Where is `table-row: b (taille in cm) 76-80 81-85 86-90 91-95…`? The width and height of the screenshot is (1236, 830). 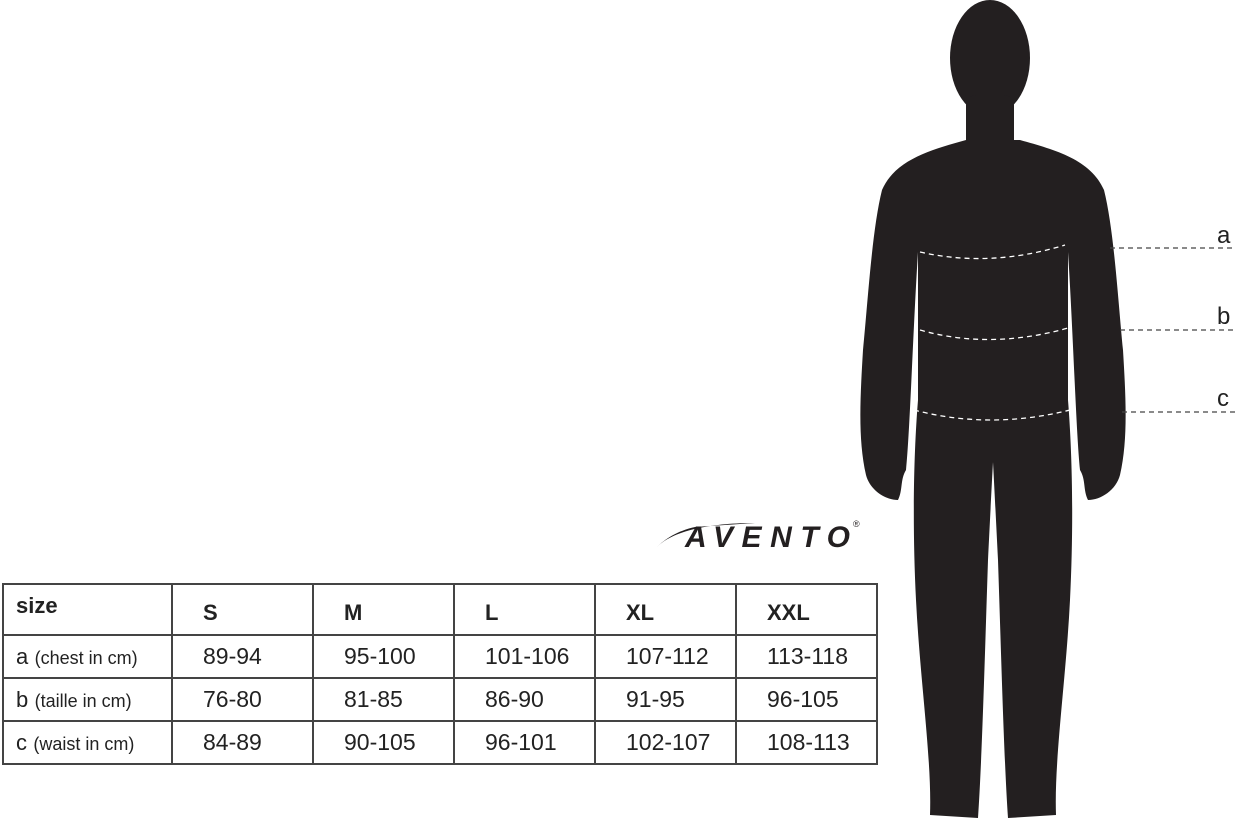 table-row: b (taille in cm) 76-80 81-85 86-90 91-95… is located at coordinates (440, 699).